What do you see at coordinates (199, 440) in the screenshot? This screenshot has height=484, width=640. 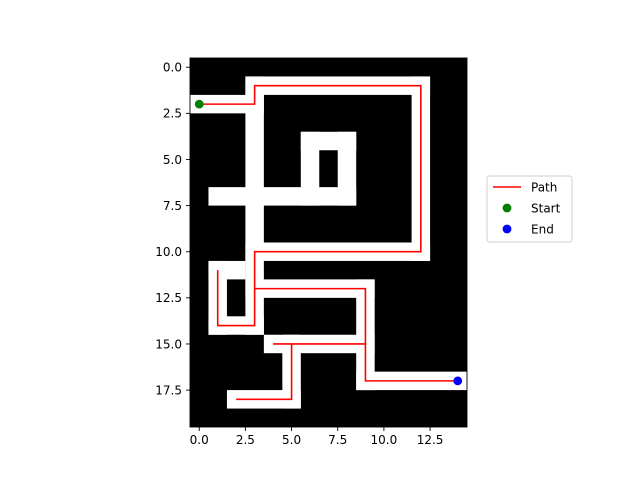 I see `x-tick-label: 0.0` at bounding box center [199, 440].